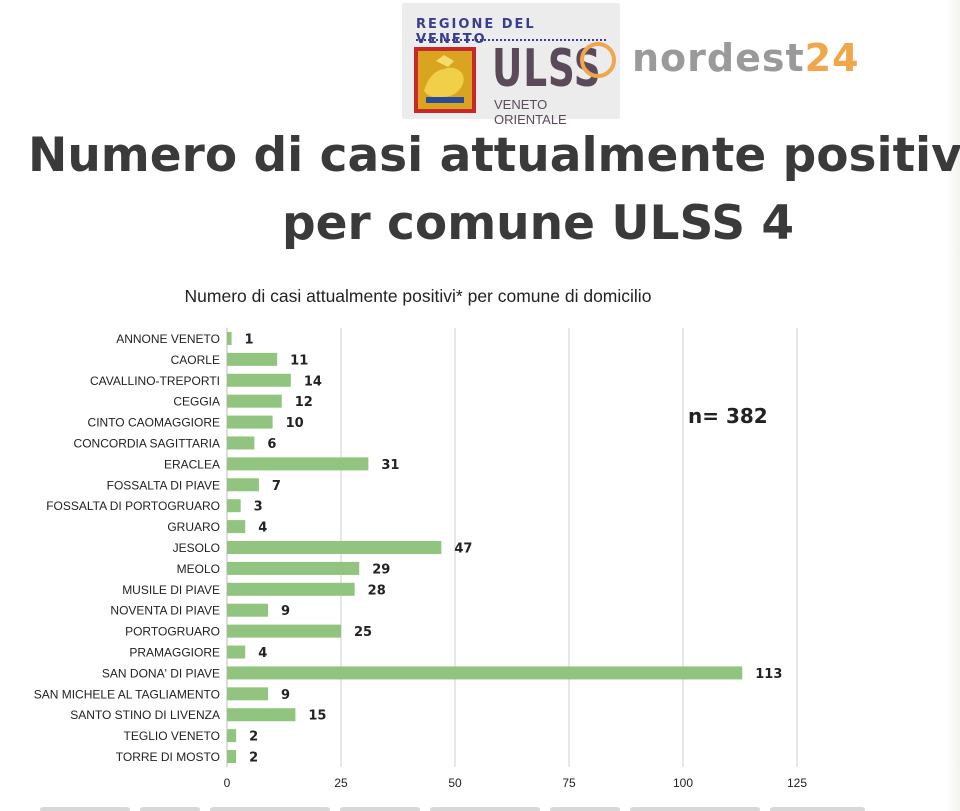 This screenshot has height=811, width=960. What do you see at coordinates (569, 783) in the screenshot?
I see `x-tick-label: 75` at bounding box center [569, 783].